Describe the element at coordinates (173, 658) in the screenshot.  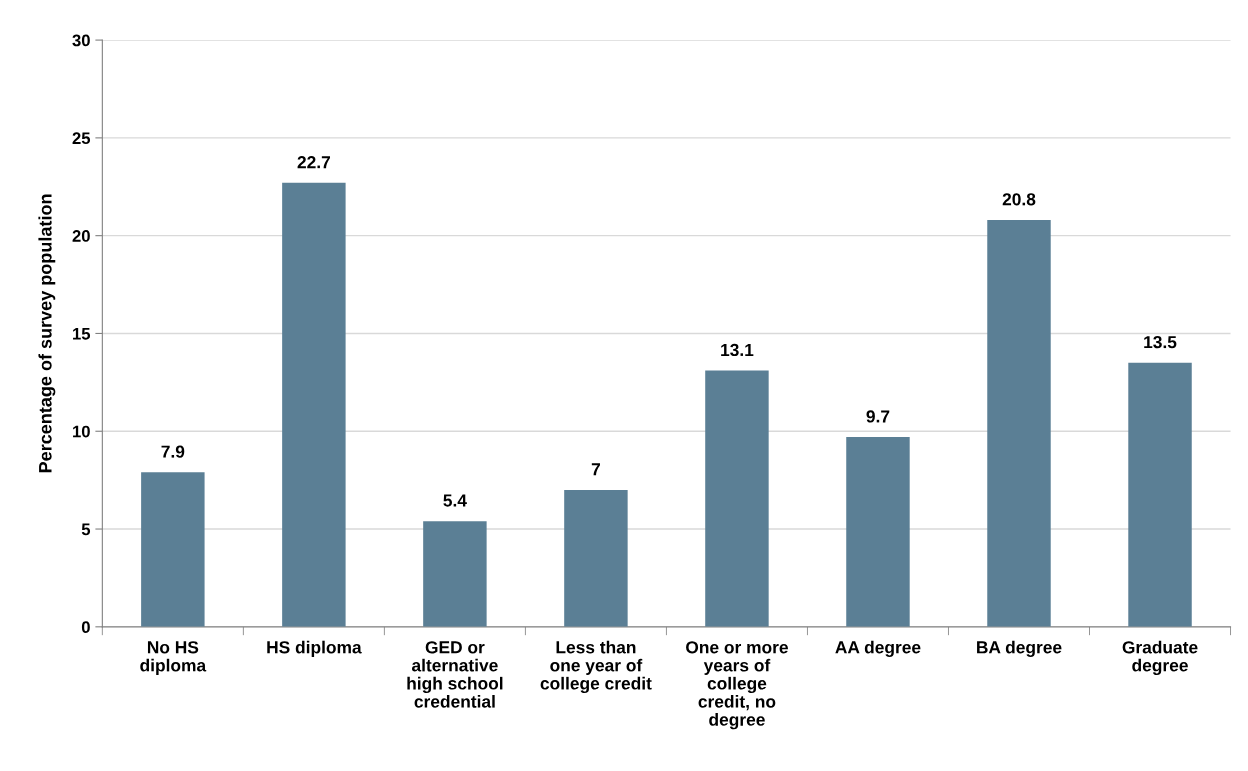
I see `x-tick-label: No HS diploma` at that location.